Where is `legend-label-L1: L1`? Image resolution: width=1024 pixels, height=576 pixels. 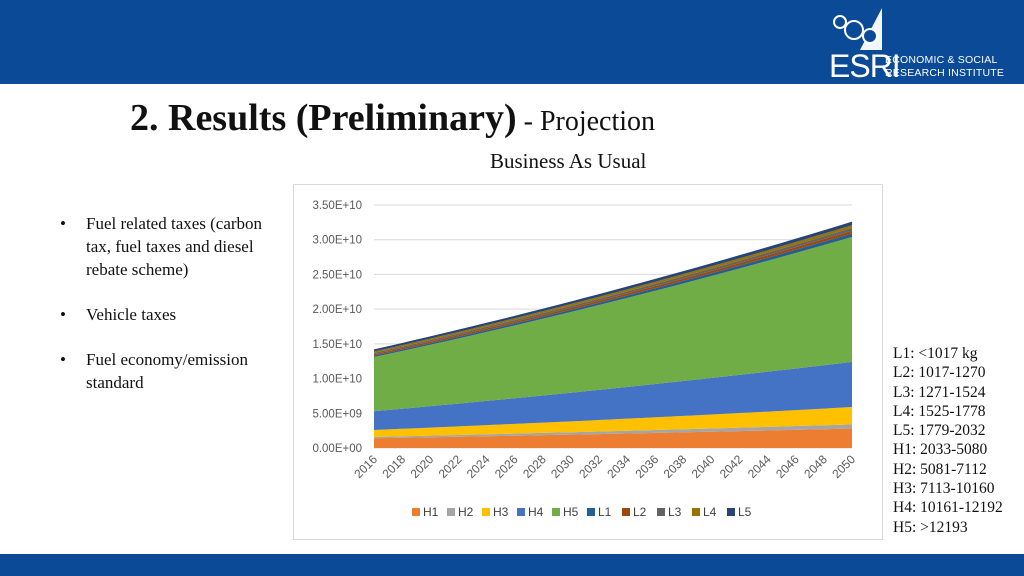 legend-label-L1: L1 is located at coordinates (605, 512).